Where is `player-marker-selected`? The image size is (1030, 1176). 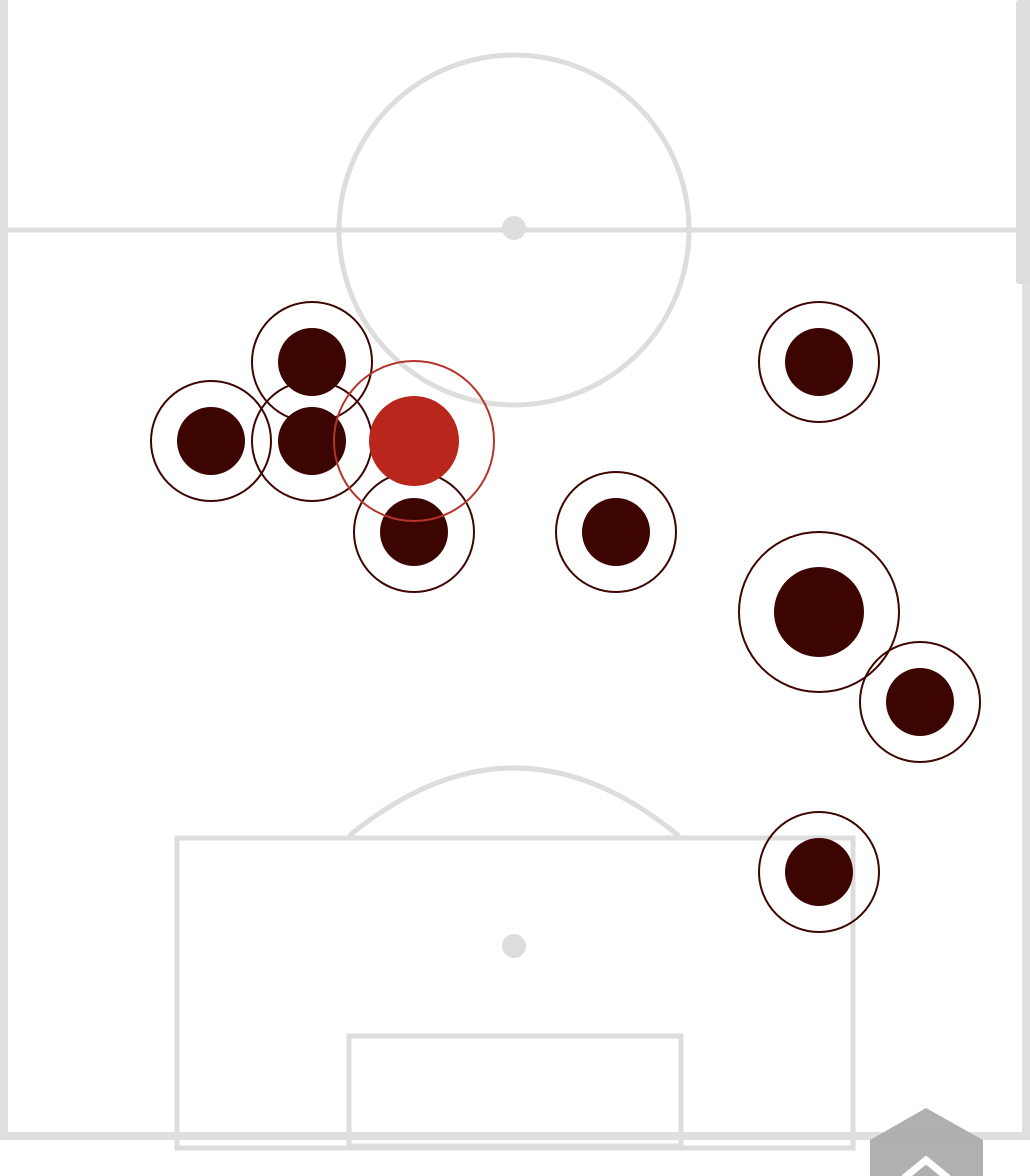 player-marker-selected is located at coordinates (414, 441).